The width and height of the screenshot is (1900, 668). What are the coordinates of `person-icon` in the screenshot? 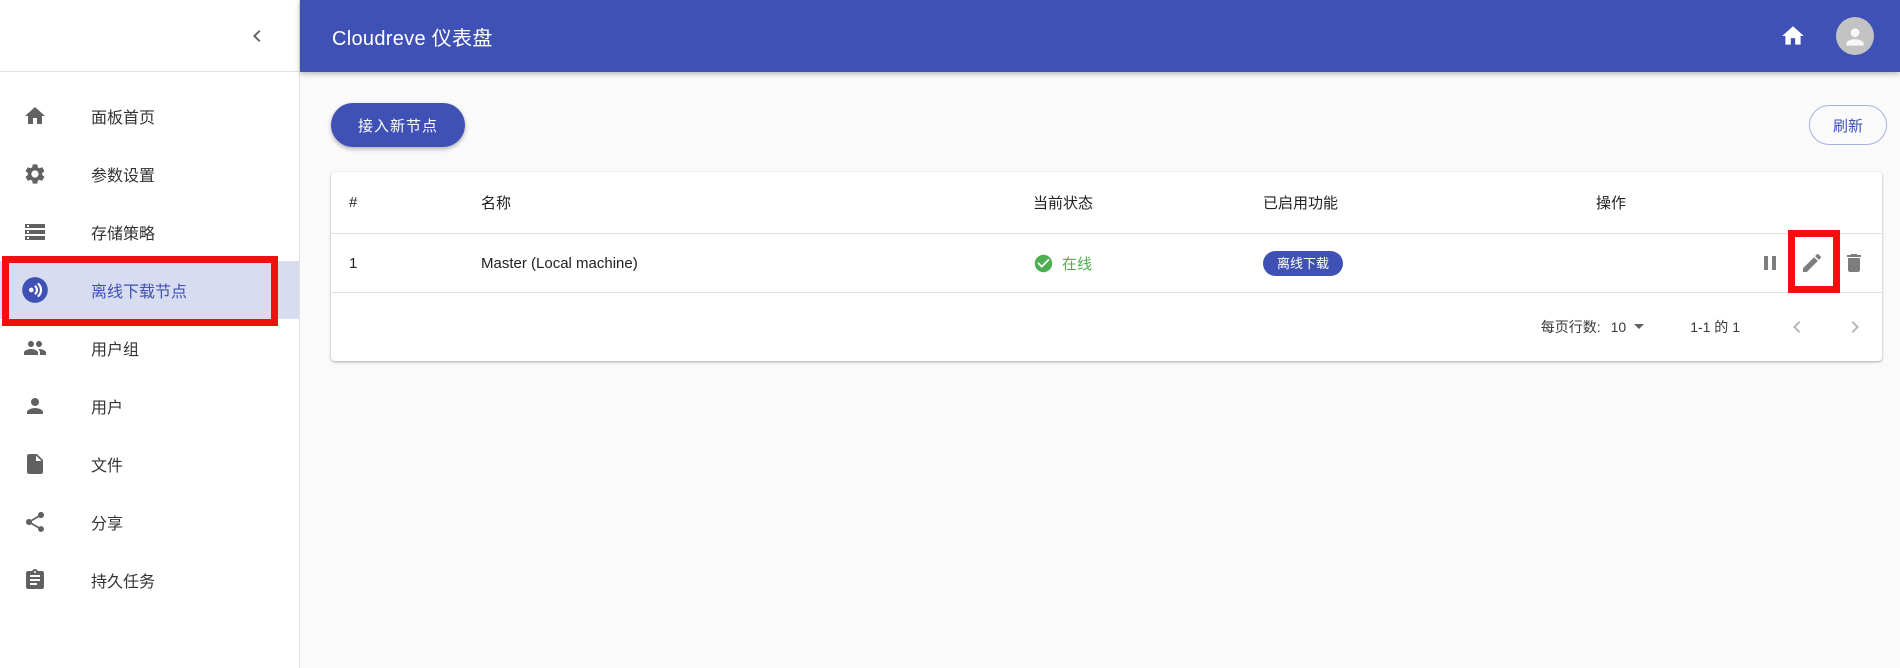 It's located at (1855, 36).